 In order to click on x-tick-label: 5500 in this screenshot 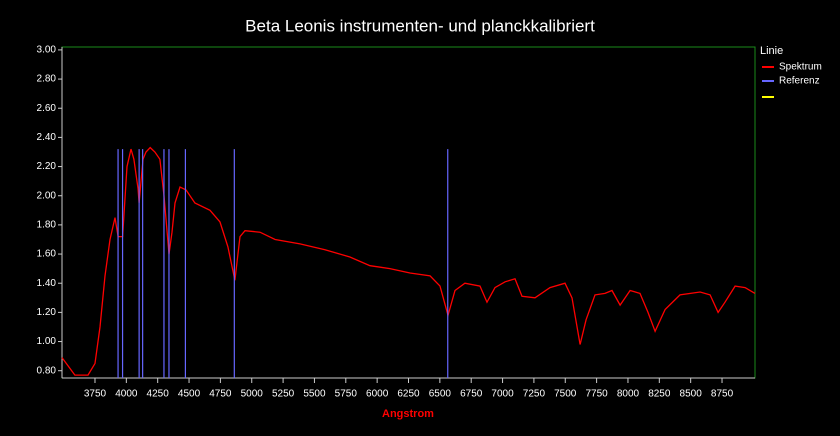, I will do `click(314, 394)`.